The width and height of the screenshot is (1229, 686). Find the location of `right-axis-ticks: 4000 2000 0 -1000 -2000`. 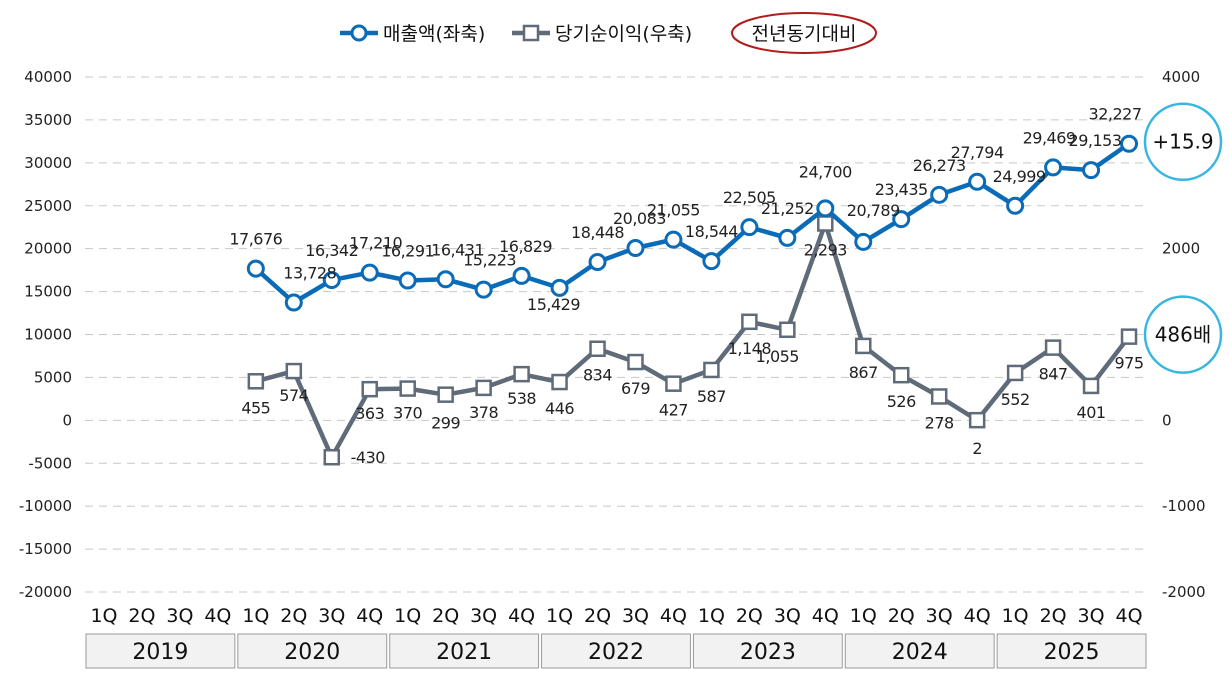

right-axis-ticks: 4000 2000 0 -1000 -2000 is located at coordinates (1184, 334).